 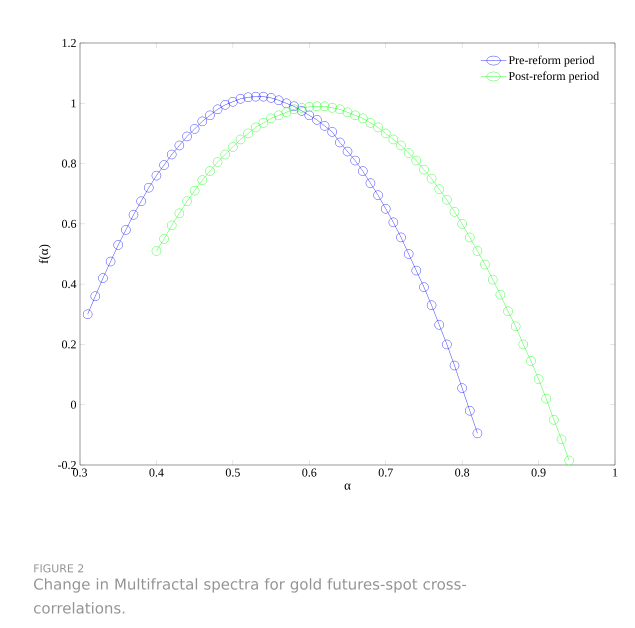 I want to click on x-axis-title: α, so click(x=347, y=486).